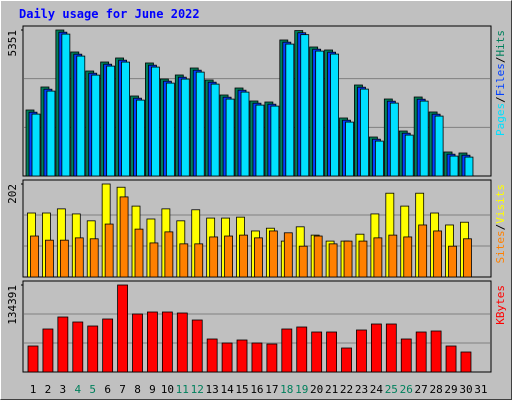  I want to click on x-tick-label: 9, so click(152, 389).